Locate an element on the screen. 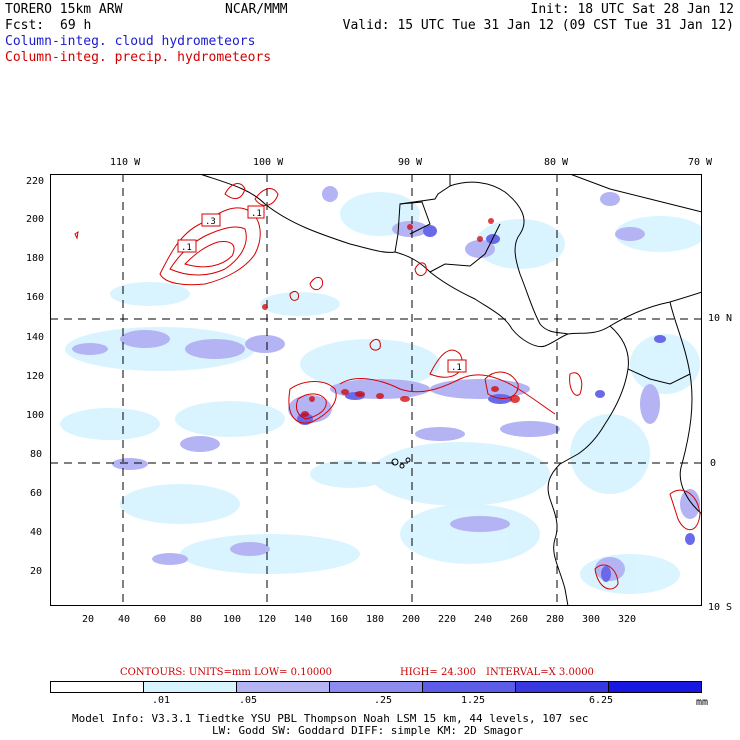  y-tick: 40 is located at coordinates (36, 532).